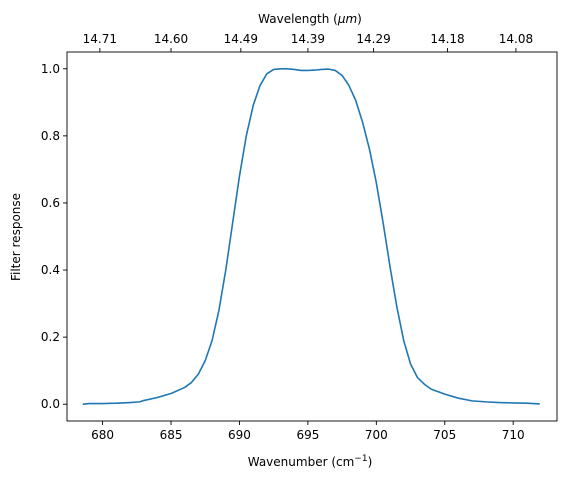 The image size is (570, 480). What do you see at coordinates (171, 435) in the screenshot?
I see `x-tick-label: 685` at bounding box center [171, 435].